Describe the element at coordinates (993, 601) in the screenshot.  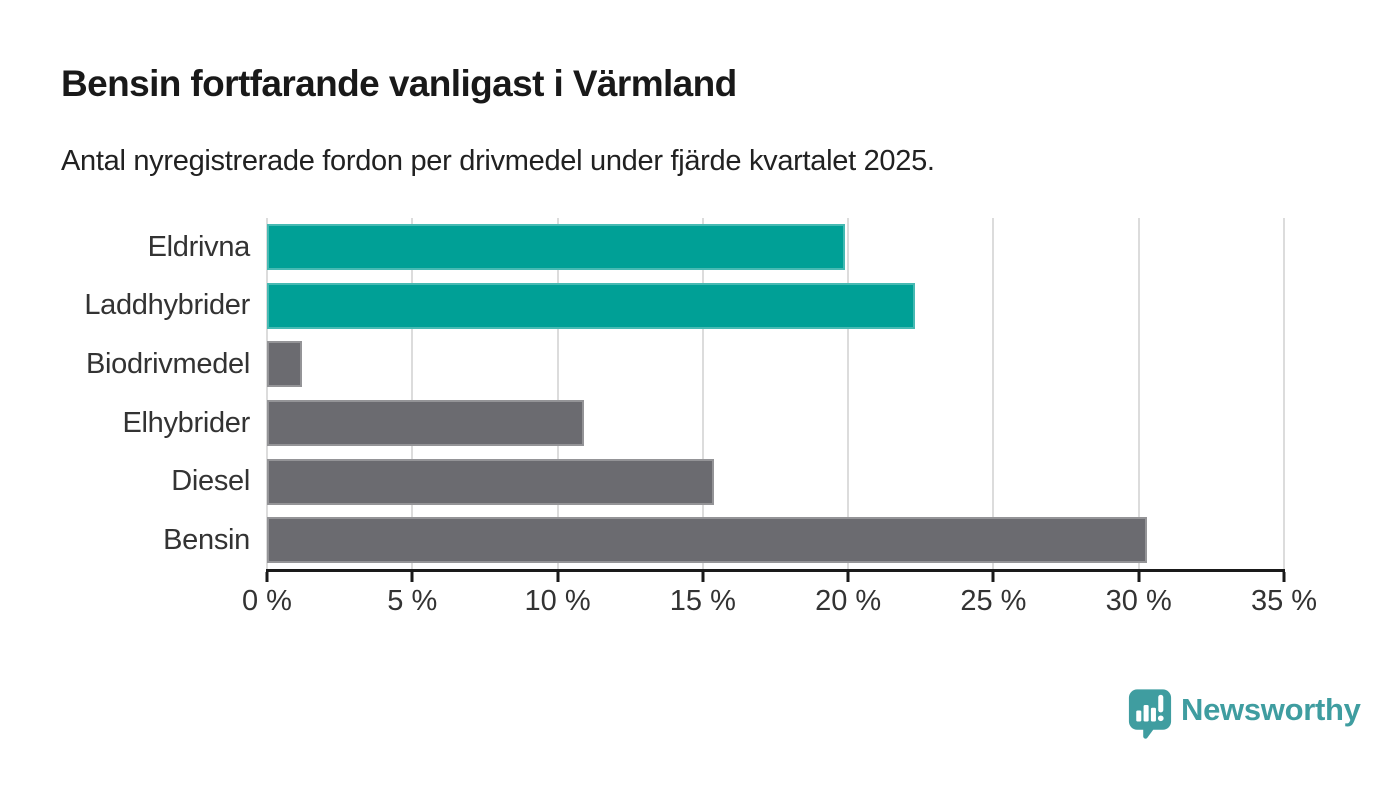
I see `x-tick-label: 25 %` at that location.